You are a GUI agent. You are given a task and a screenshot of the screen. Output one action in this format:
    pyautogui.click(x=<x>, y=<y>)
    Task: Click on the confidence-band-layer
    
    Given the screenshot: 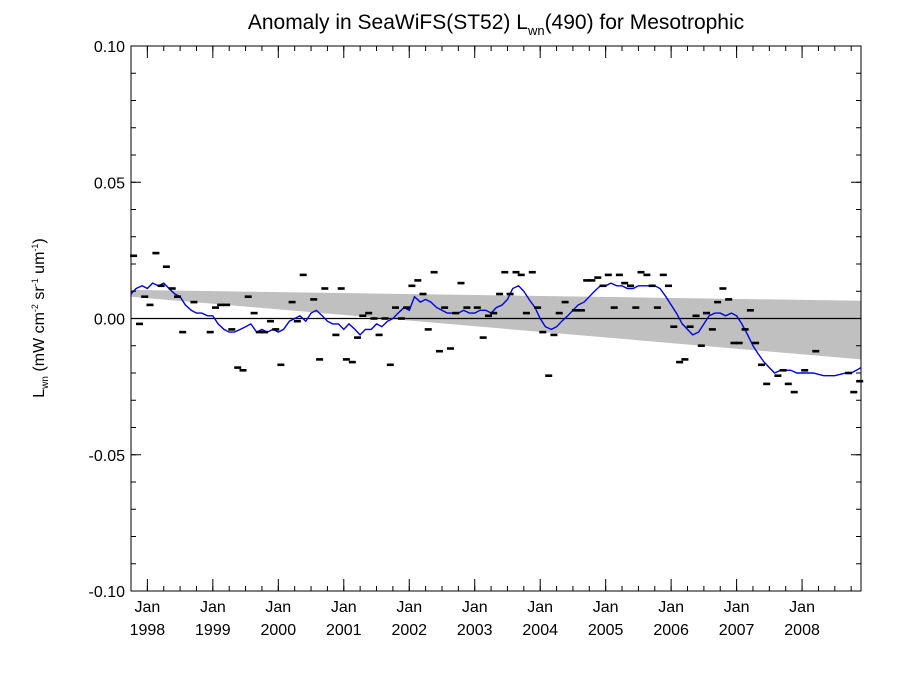 What is the action you would take?
    pyautogui.click(x=496, y=324)
    